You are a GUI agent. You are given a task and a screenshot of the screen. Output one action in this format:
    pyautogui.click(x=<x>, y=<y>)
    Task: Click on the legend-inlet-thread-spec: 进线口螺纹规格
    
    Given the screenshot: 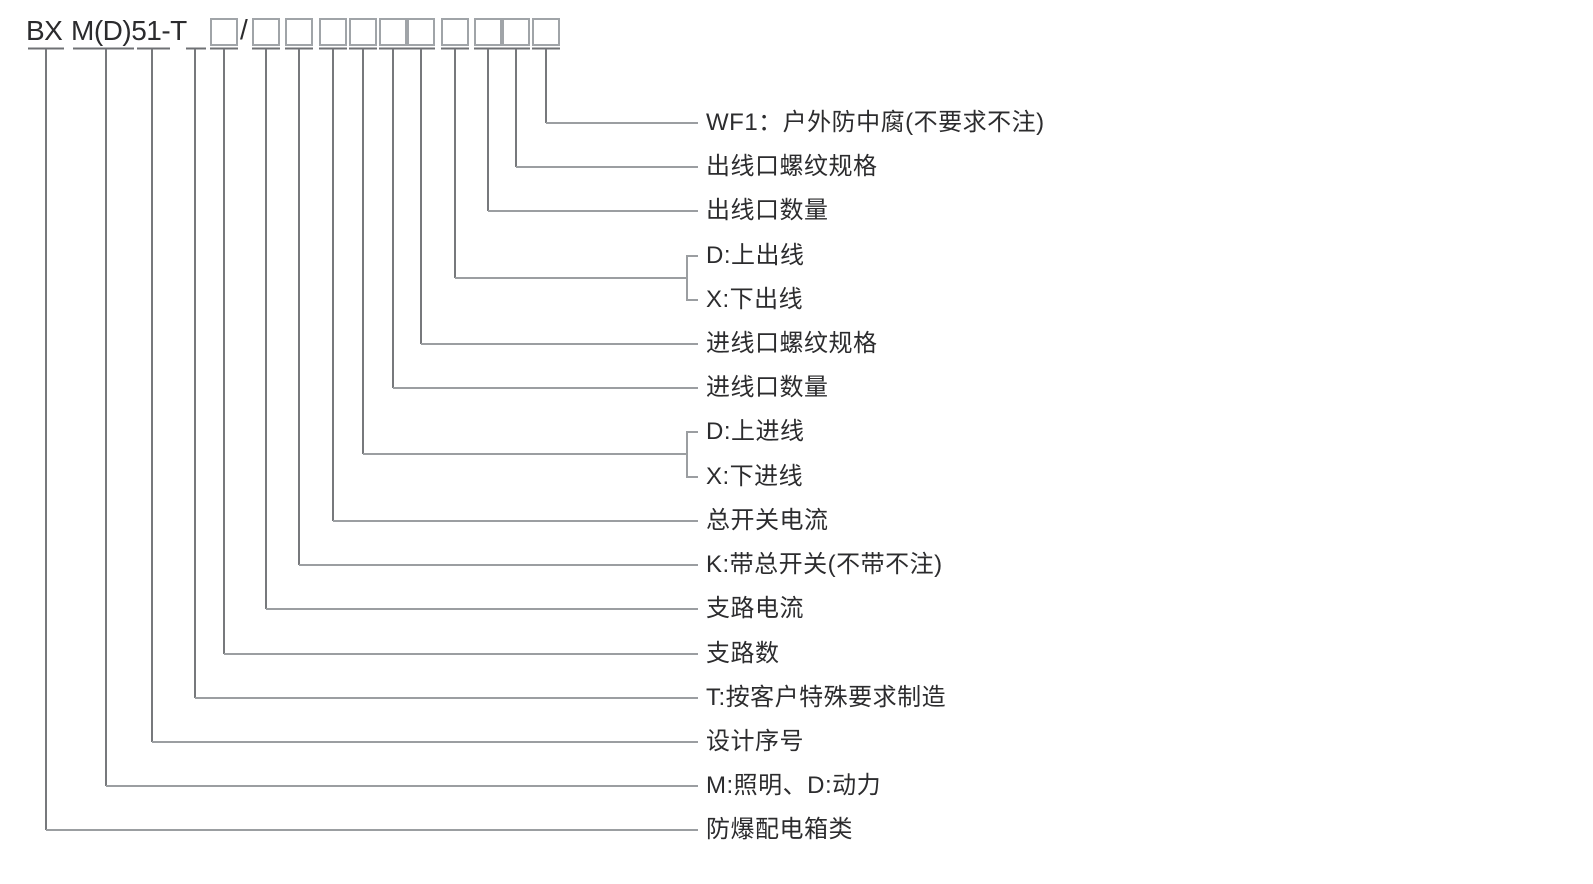 What is the action you would take?
    pyautogui.click(x=792, y=343)
    